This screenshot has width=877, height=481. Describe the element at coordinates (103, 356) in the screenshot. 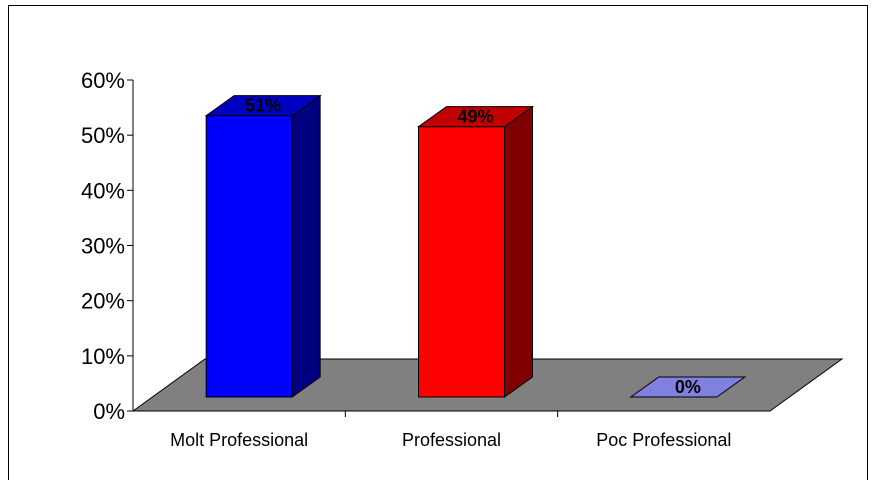

I see `y-tick-label: 10%` at that location.